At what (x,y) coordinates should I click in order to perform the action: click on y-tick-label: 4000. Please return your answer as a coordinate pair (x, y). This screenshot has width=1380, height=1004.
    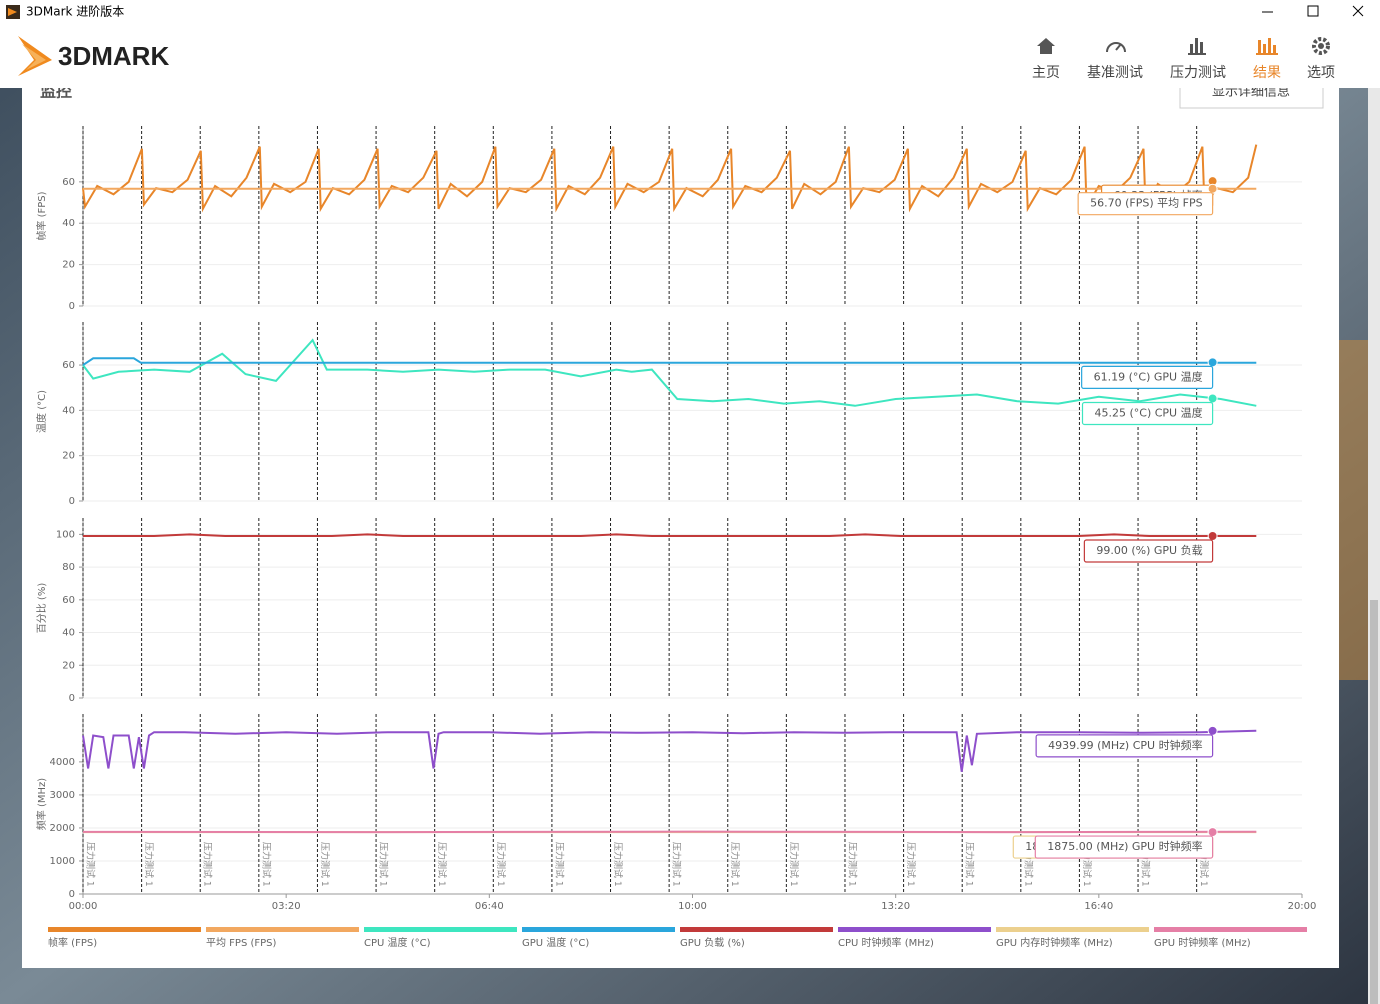
    Looking at the image, I should click on (62, 762).